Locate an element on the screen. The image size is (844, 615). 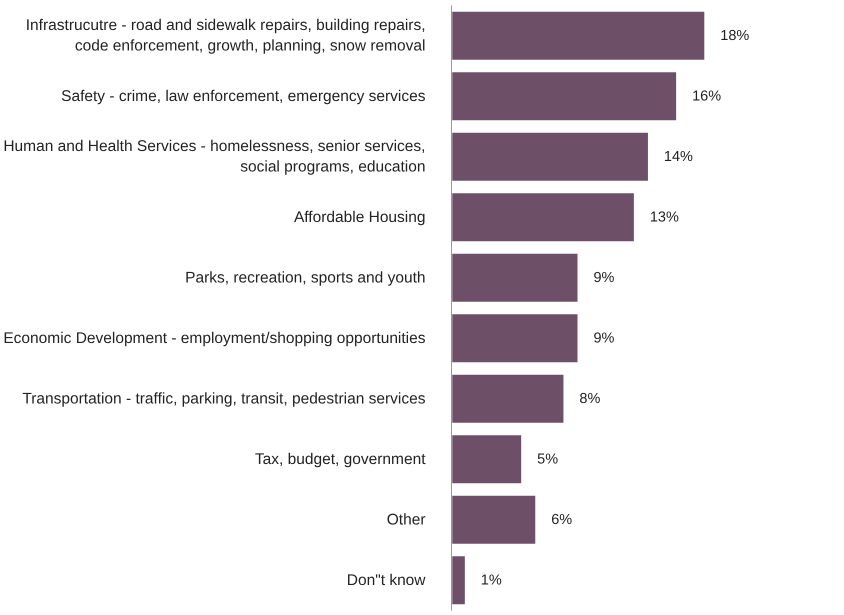
y-tick-label: Affordable Housing is located at coordinates (360, 217).